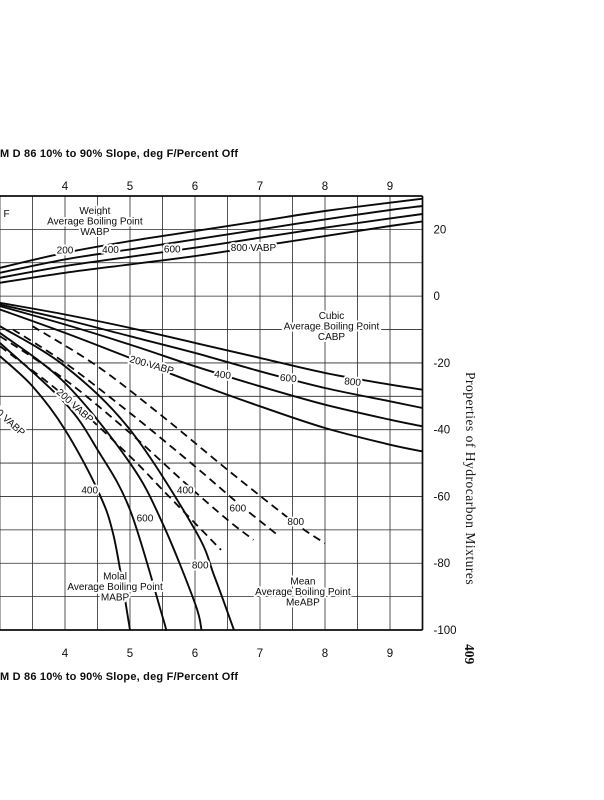 Image resolution: width=604 pixels, height=800 pixels. What do you see at coordinates (13, 421) in the screenshot?
I see `curve-label: 00 VABP` at bounding box center [13, 421].